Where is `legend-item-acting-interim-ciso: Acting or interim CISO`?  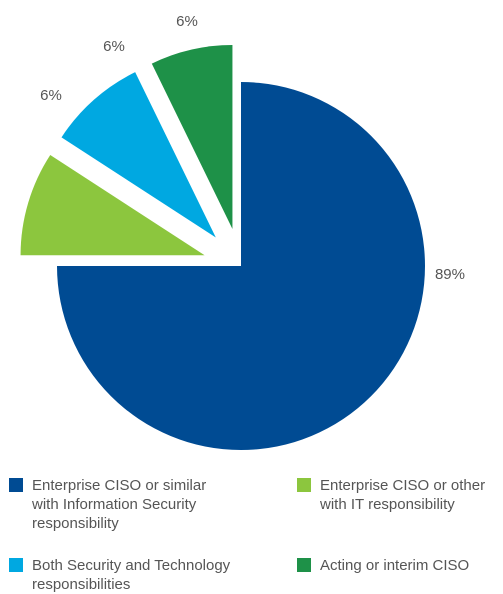
legend-item-acting-interim-ciso: Acting or interim CISO is located at coordinates (383, 565).